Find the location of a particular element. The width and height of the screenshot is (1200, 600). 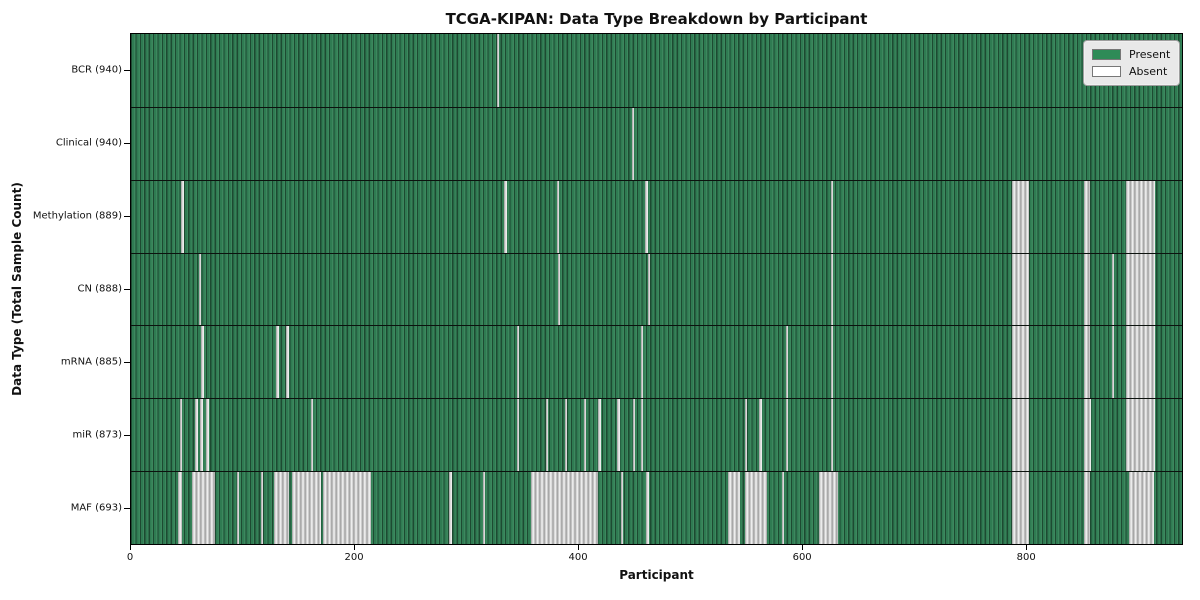

legend-item-present: Present is located at coordinates (1131, 54).